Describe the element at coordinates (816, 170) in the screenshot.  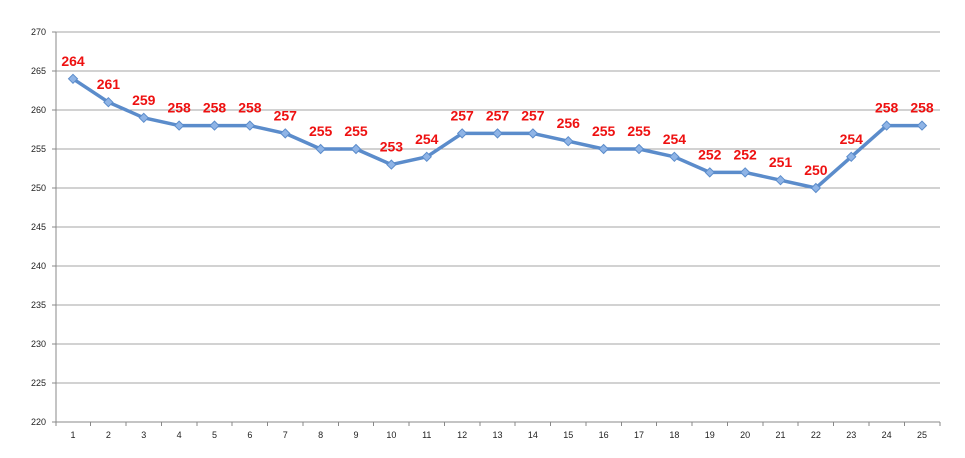
I see `data-label: 250` at that location.